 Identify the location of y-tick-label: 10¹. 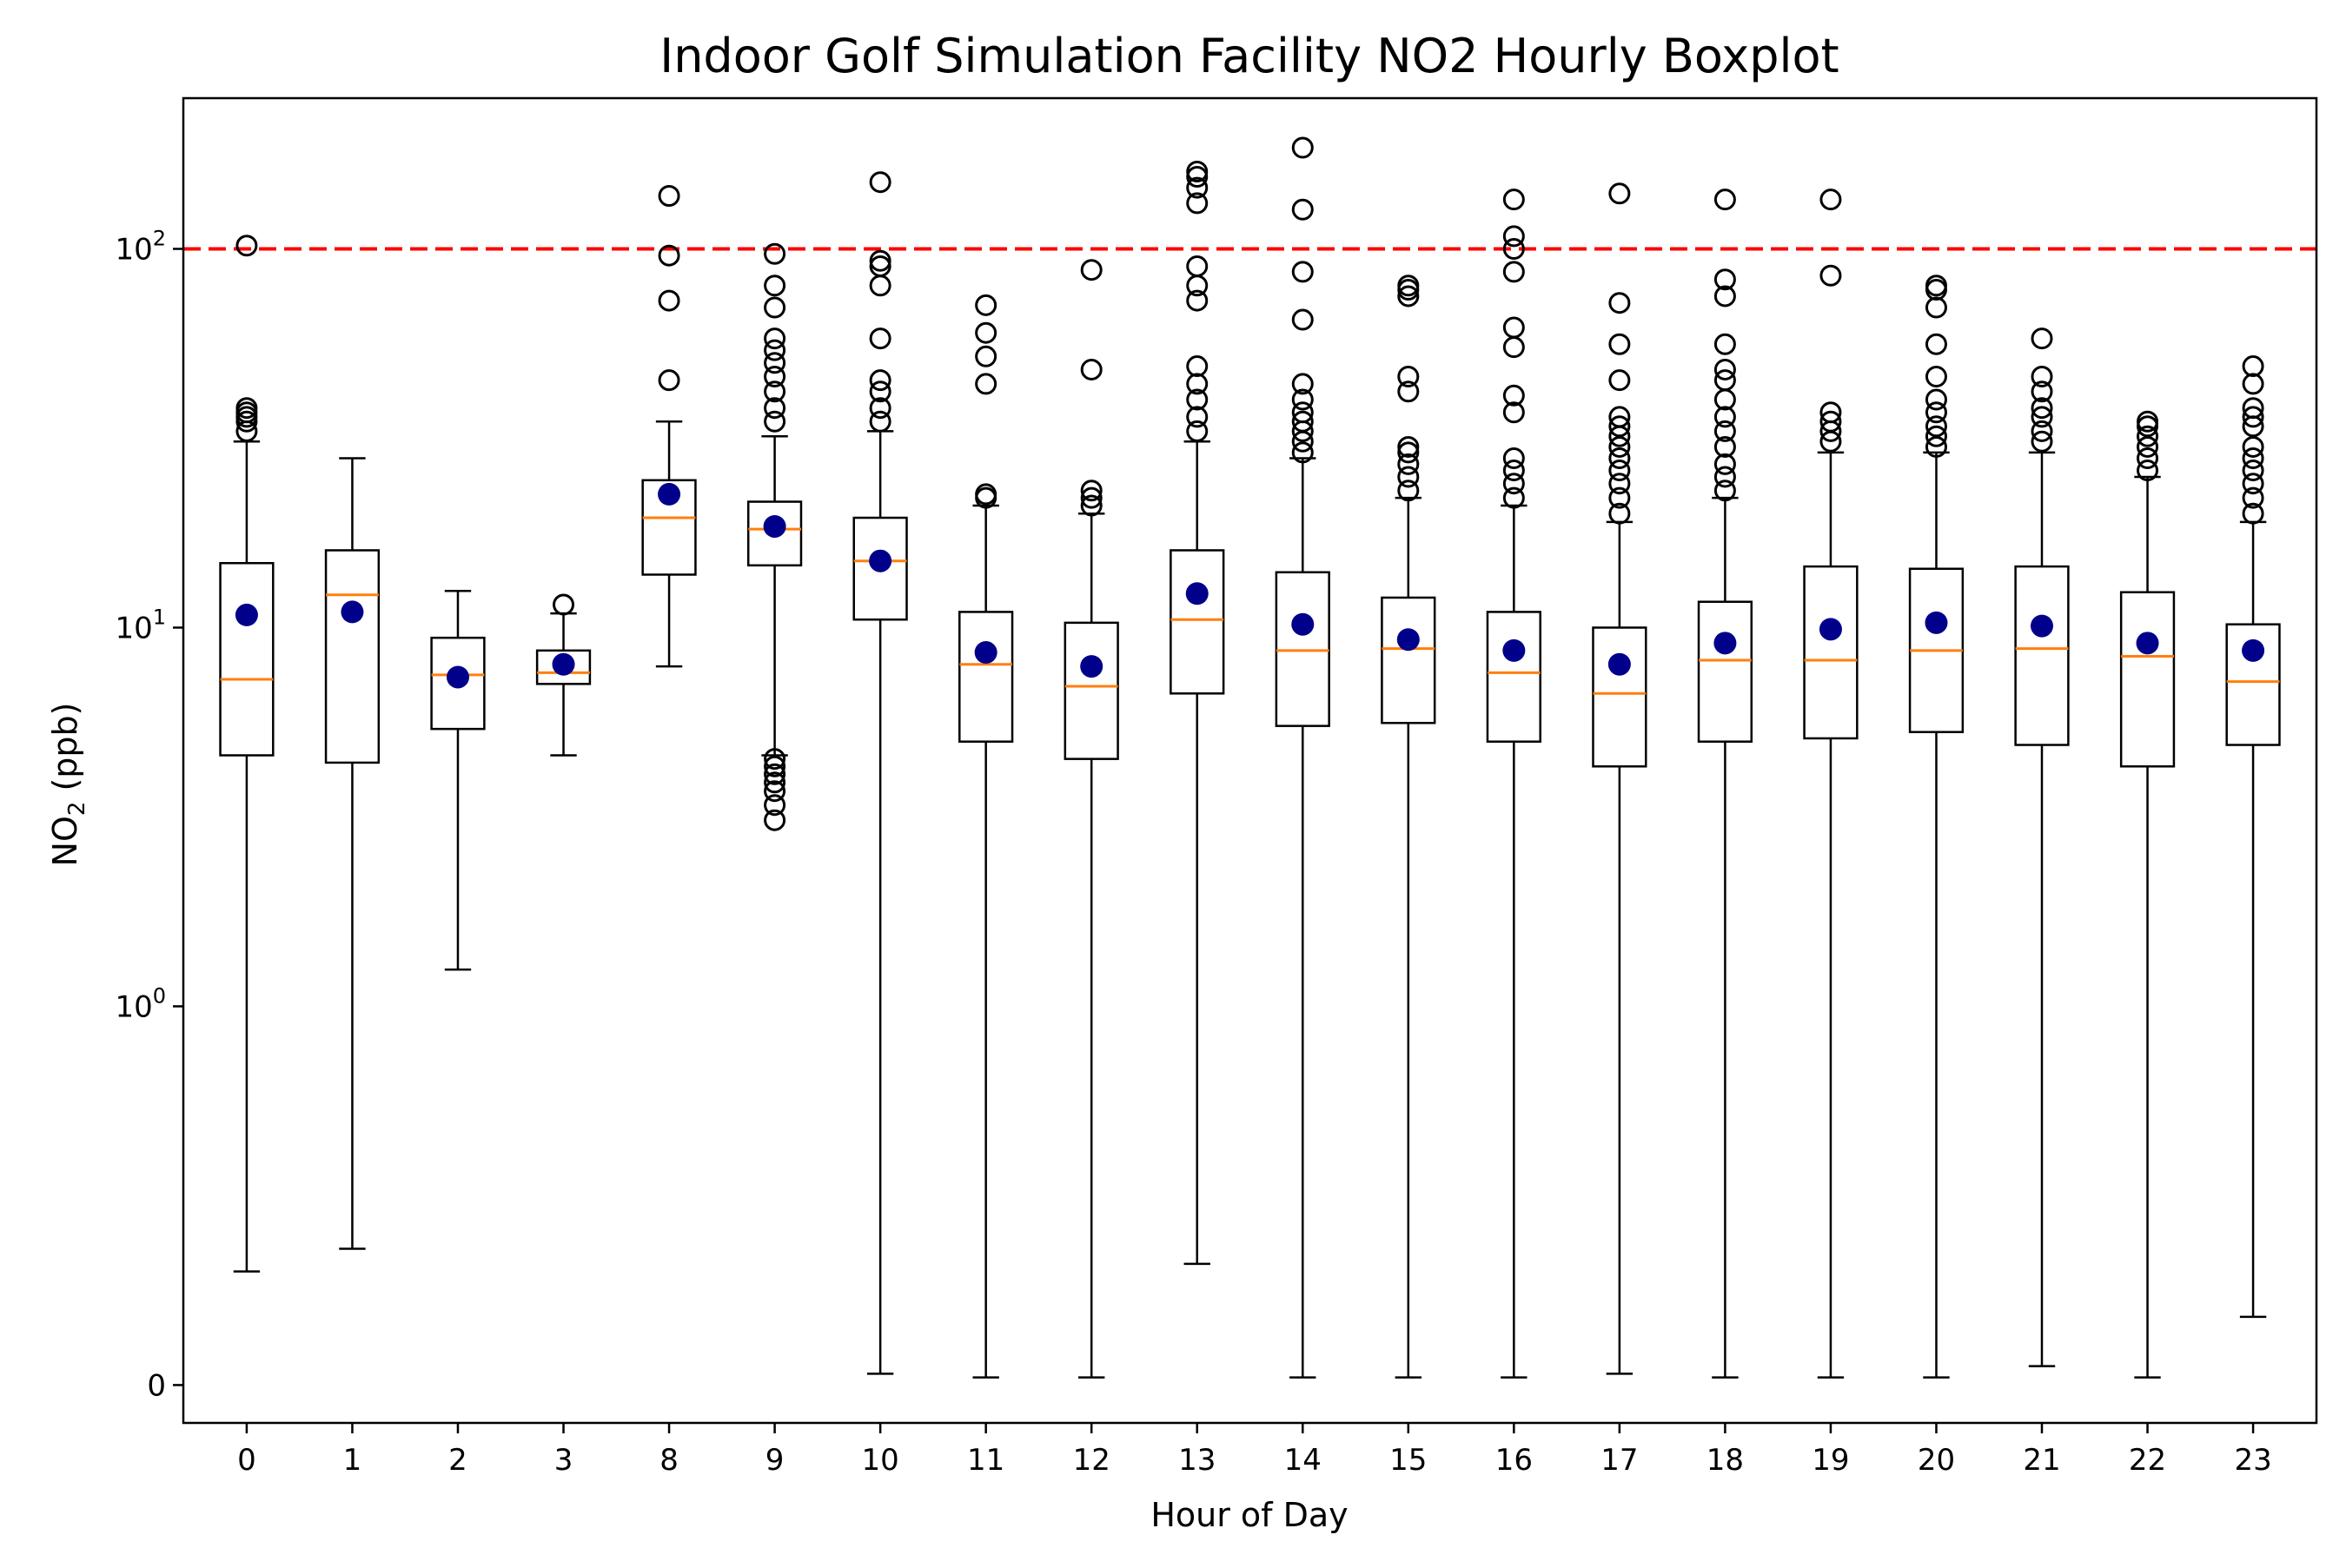
(140, 625).